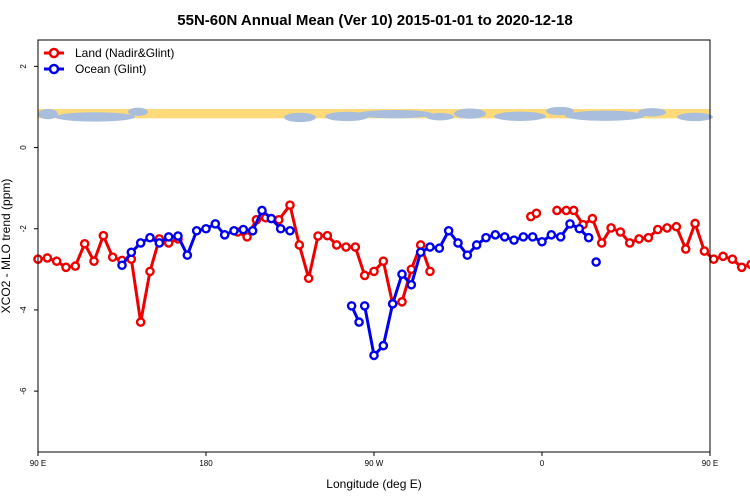 Image resolution: width=750 pixels, height=500 pixels. I want to click on x-tick-label: 90 W, so click(374, 463).